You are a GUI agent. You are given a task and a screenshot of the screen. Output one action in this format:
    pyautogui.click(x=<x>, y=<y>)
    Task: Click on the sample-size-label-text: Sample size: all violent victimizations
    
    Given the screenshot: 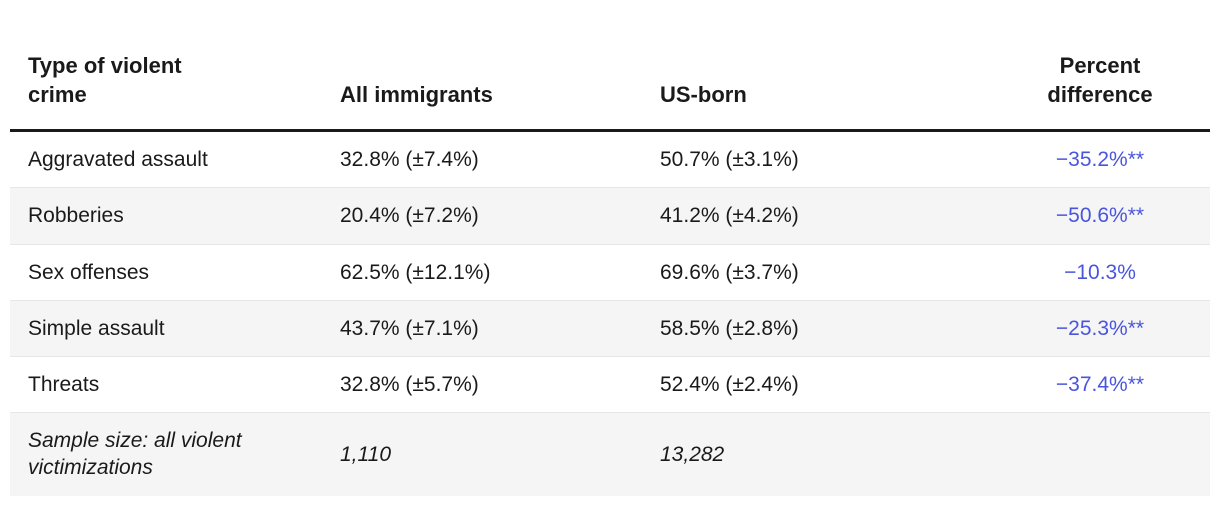 What is the action you would take?
    pyautogui.click(x=135, y=454)
    